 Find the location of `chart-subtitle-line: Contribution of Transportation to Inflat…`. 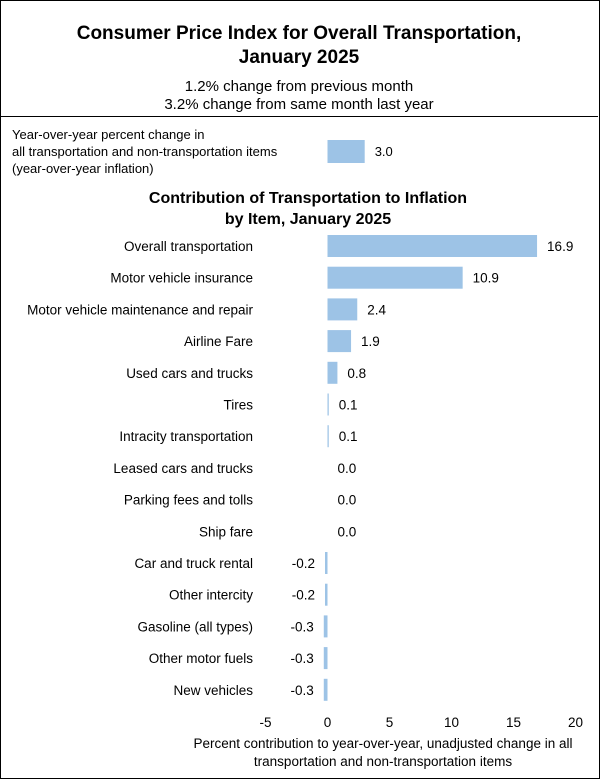

chart-subtitle-line: Contribution of Transportation to Inflat… is located at coordinates (308, 198).